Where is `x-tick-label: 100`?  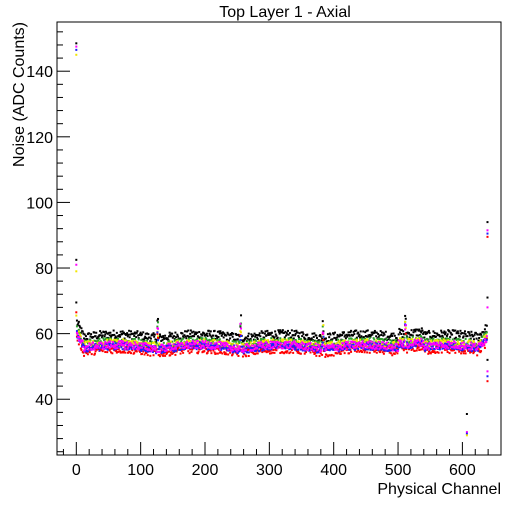
x-tick-label: 100 is located at coordinates (140, 470).